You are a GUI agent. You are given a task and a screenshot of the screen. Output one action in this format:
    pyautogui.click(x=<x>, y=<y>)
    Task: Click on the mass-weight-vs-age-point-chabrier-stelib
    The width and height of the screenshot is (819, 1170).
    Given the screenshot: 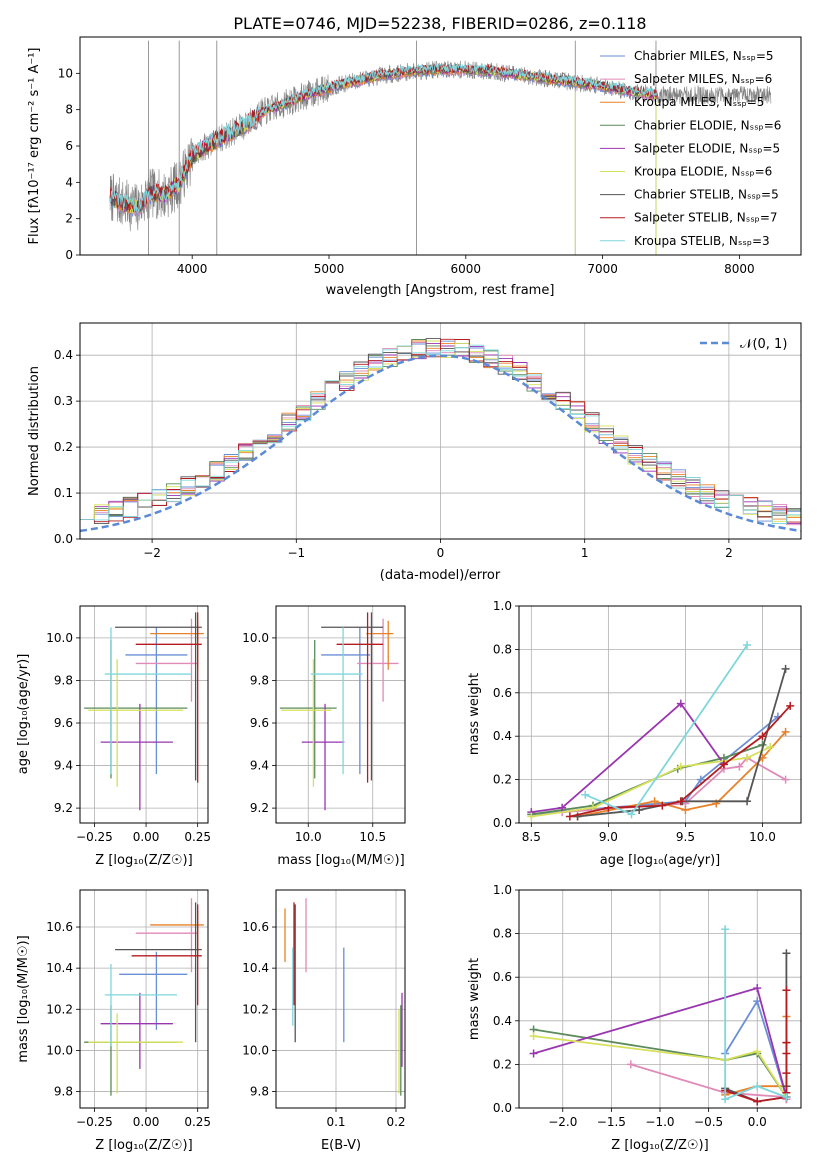 What is the action you would take?
    pyautogui.click(x=785, y=668)
    